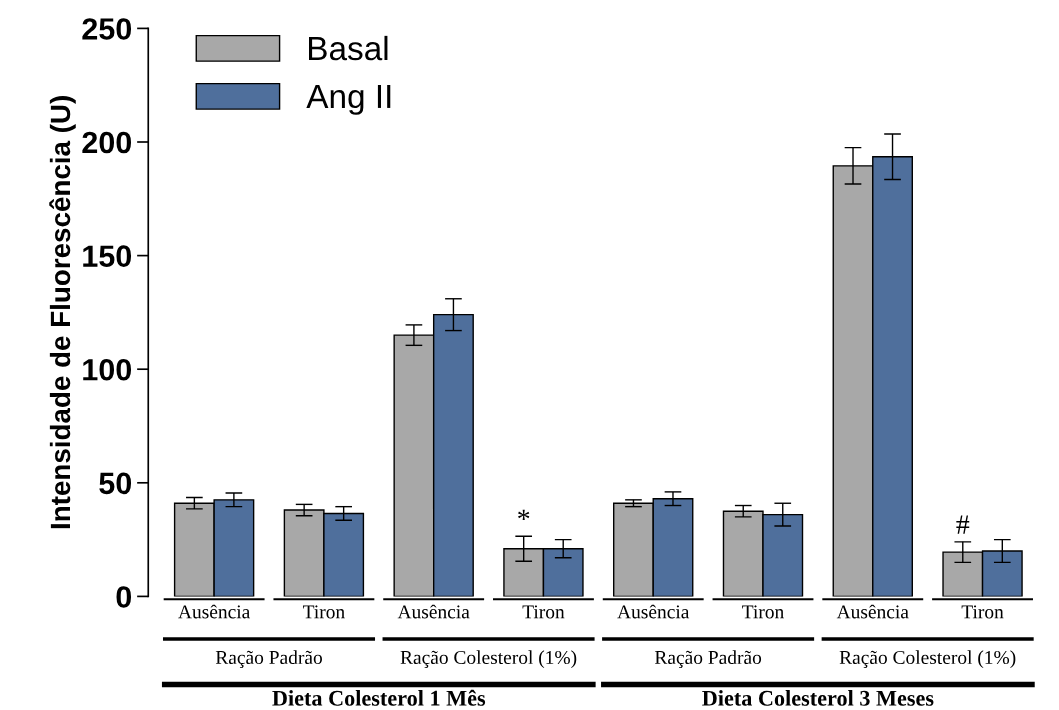 Image resolution: width=1059 pixels, height=710 pixels. I want to click on data-label: *, so click(524, 514).